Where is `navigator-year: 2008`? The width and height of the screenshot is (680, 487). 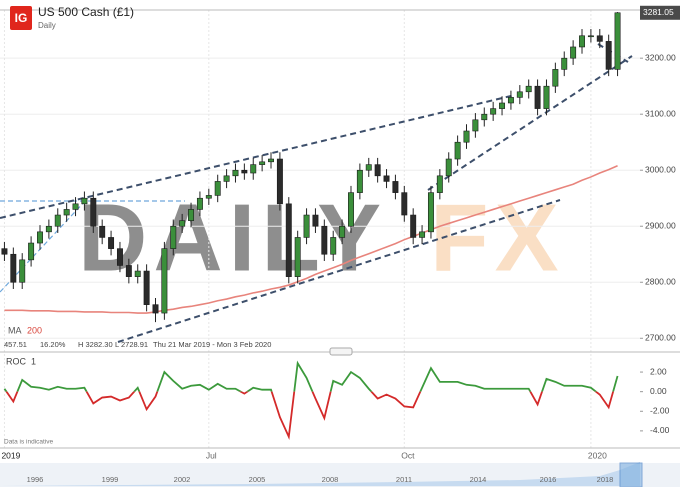
navigator-year: 2008 is located at coordinates (330, 479).